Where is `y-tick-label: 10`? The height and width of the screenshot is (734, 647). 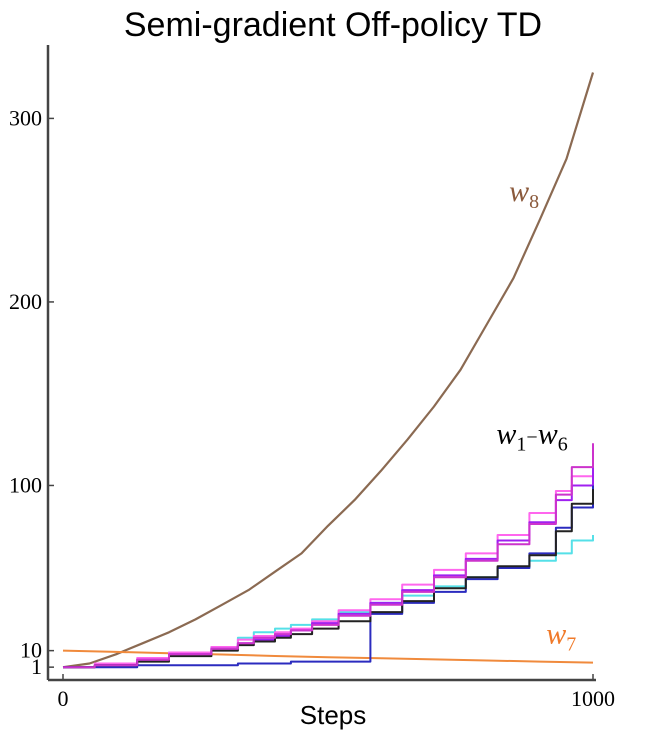
y-tick-label: 10 is located at coordinates (31, 650).